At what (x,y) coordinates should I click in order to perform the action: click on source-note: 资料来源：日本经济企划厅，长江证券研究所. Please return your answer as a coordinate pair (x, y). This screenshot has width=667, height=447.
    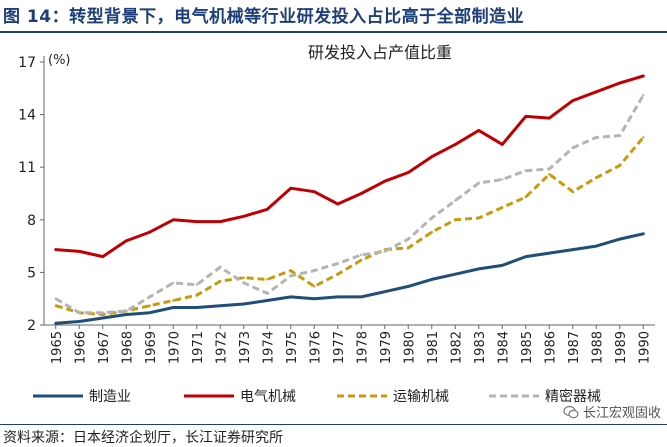
    Looking at the image, I should click on (143, 438).